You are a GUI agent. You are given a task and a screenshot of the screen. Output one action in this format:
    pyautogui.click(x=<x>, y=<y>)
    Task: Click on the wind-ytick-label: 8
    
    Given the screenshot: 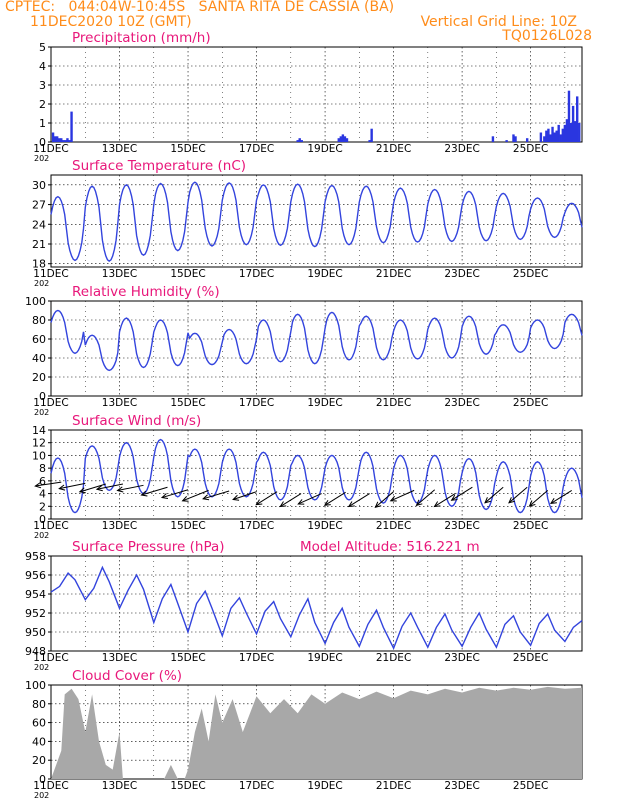 What is the action you would take?
    pyautogui.click(x=42, y=468)
    